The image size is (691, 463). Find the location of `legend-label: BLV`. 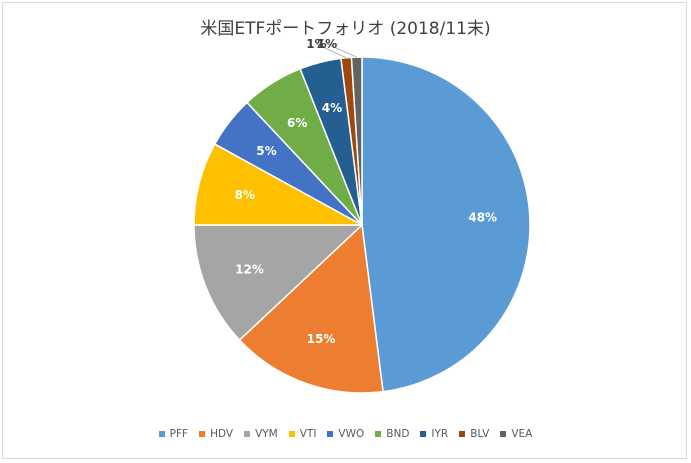

legend-label: BLV is located at coordinates (480, 434).